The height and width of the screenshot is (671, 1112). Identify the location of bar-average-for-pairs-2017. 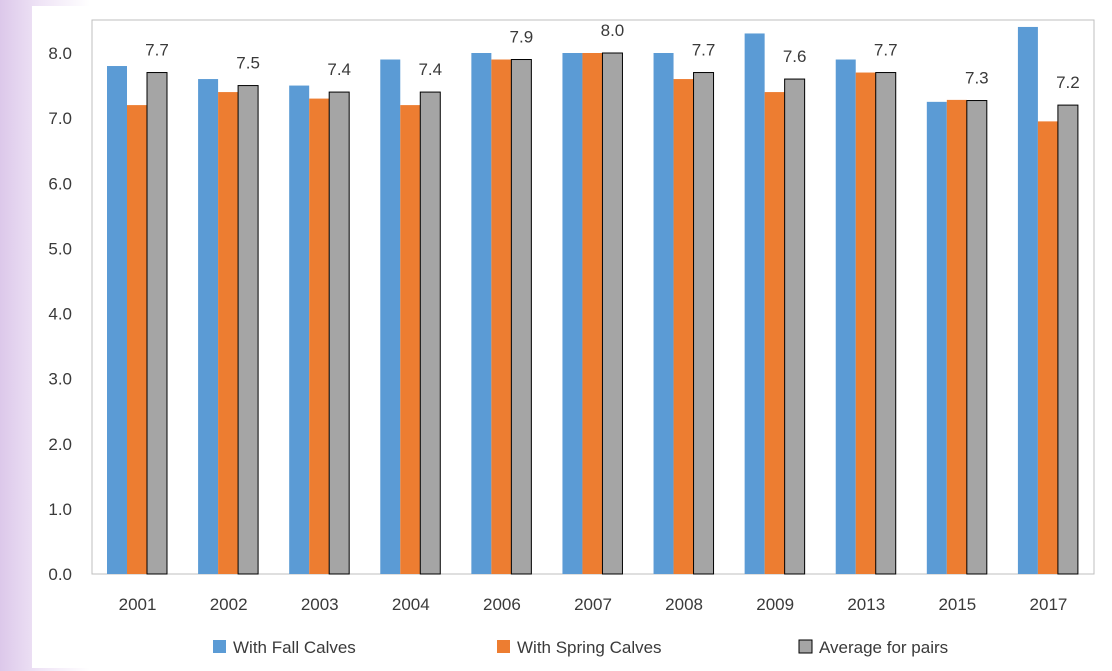
(1068, 339).